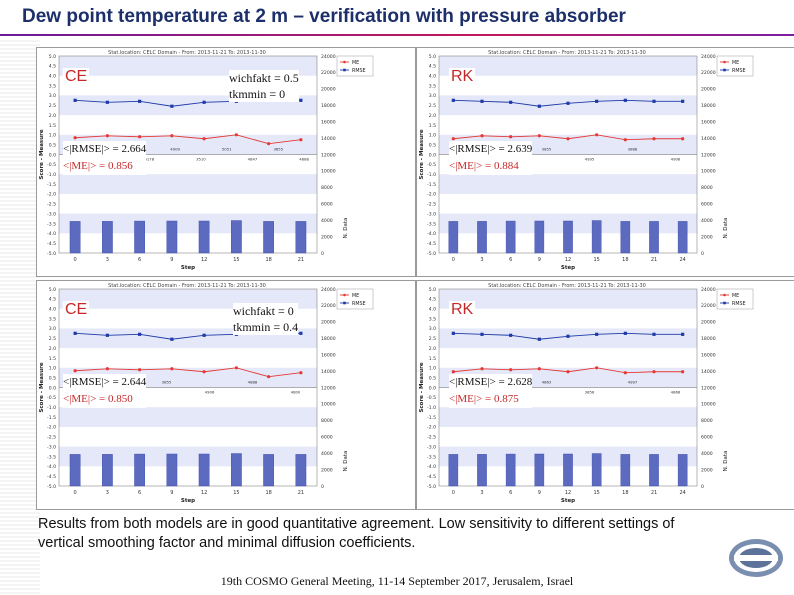 This screenshot has width=794, height=595. Describe the element at coordinates (484, 399) in the screenshot. I see `me-mean: <|ME|> = 0.875` at that location.